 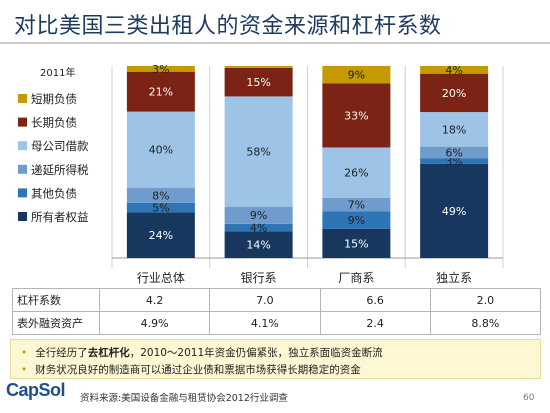 I want to click on table-row: 杠杆系数 4.2 7.0 6.6 2.0, so click(x=277, y=300).